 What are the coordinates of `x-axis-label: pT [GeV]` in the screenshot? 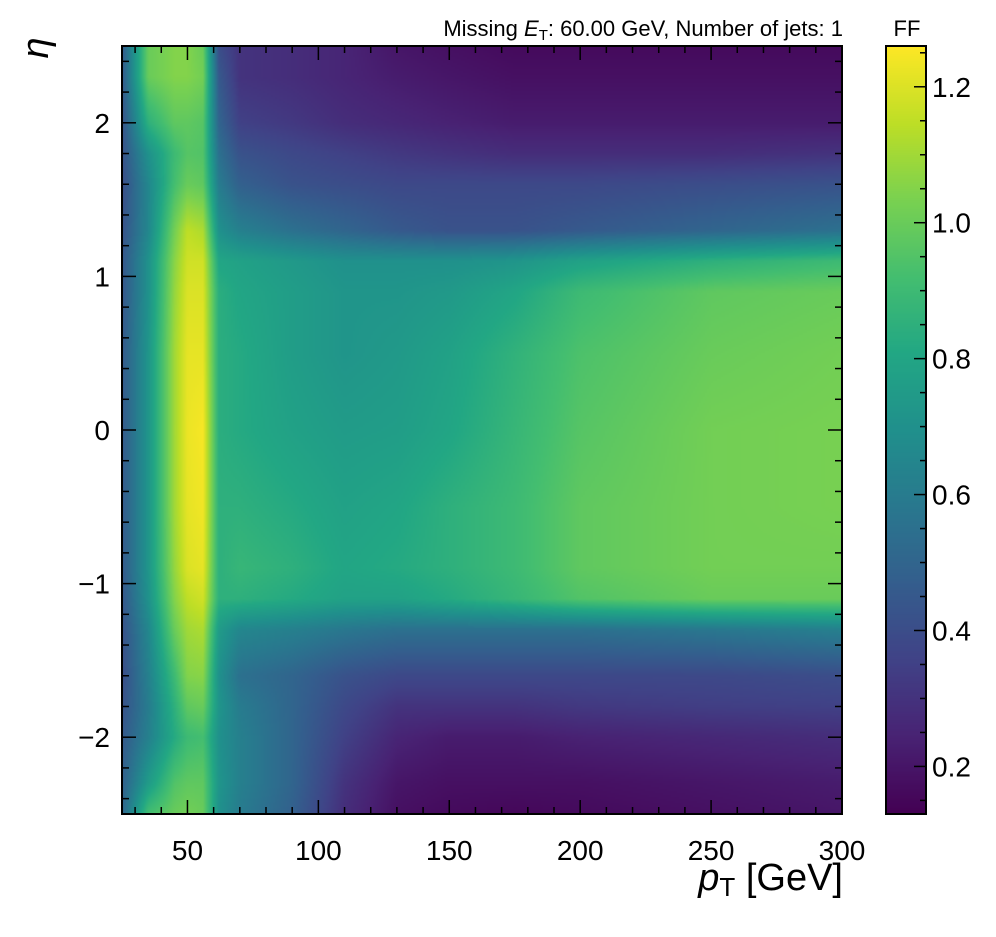 It's located at (770, 879).